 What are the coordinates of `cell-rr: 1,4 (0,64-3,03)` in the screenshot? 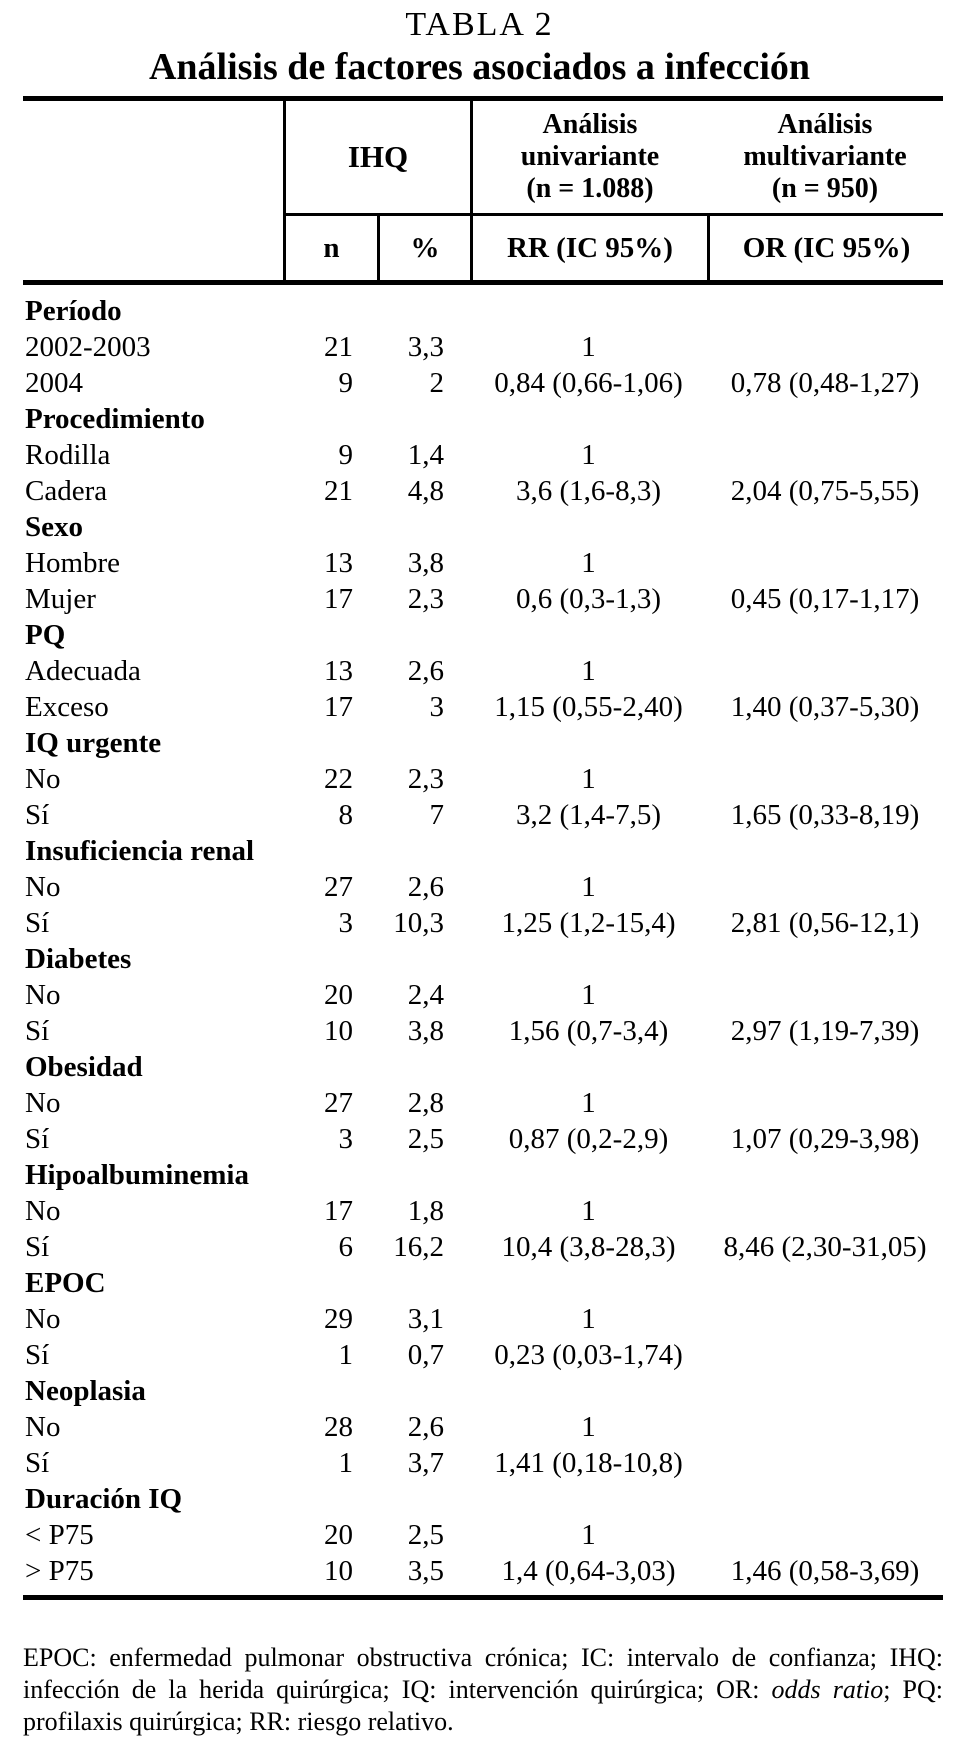 It's located at (588, 1571).